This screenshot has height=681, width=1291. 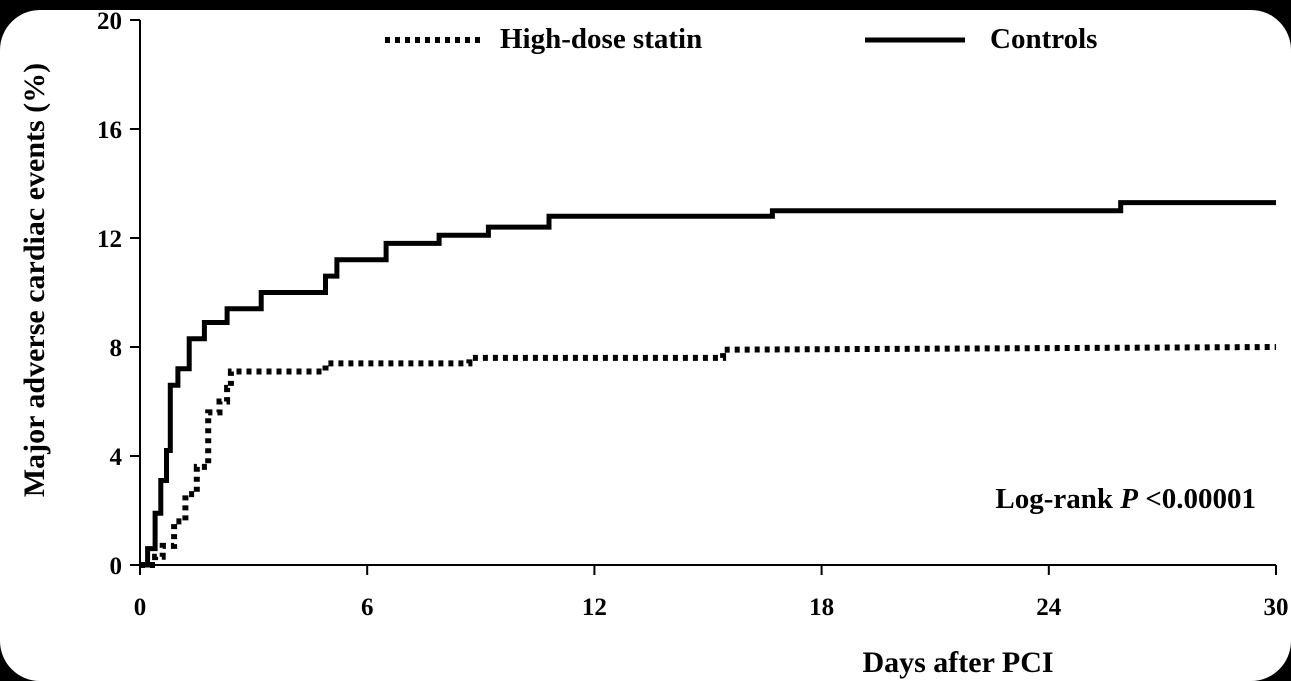 I want to click on x-tick-label: 0, so click(x=140, y=607).